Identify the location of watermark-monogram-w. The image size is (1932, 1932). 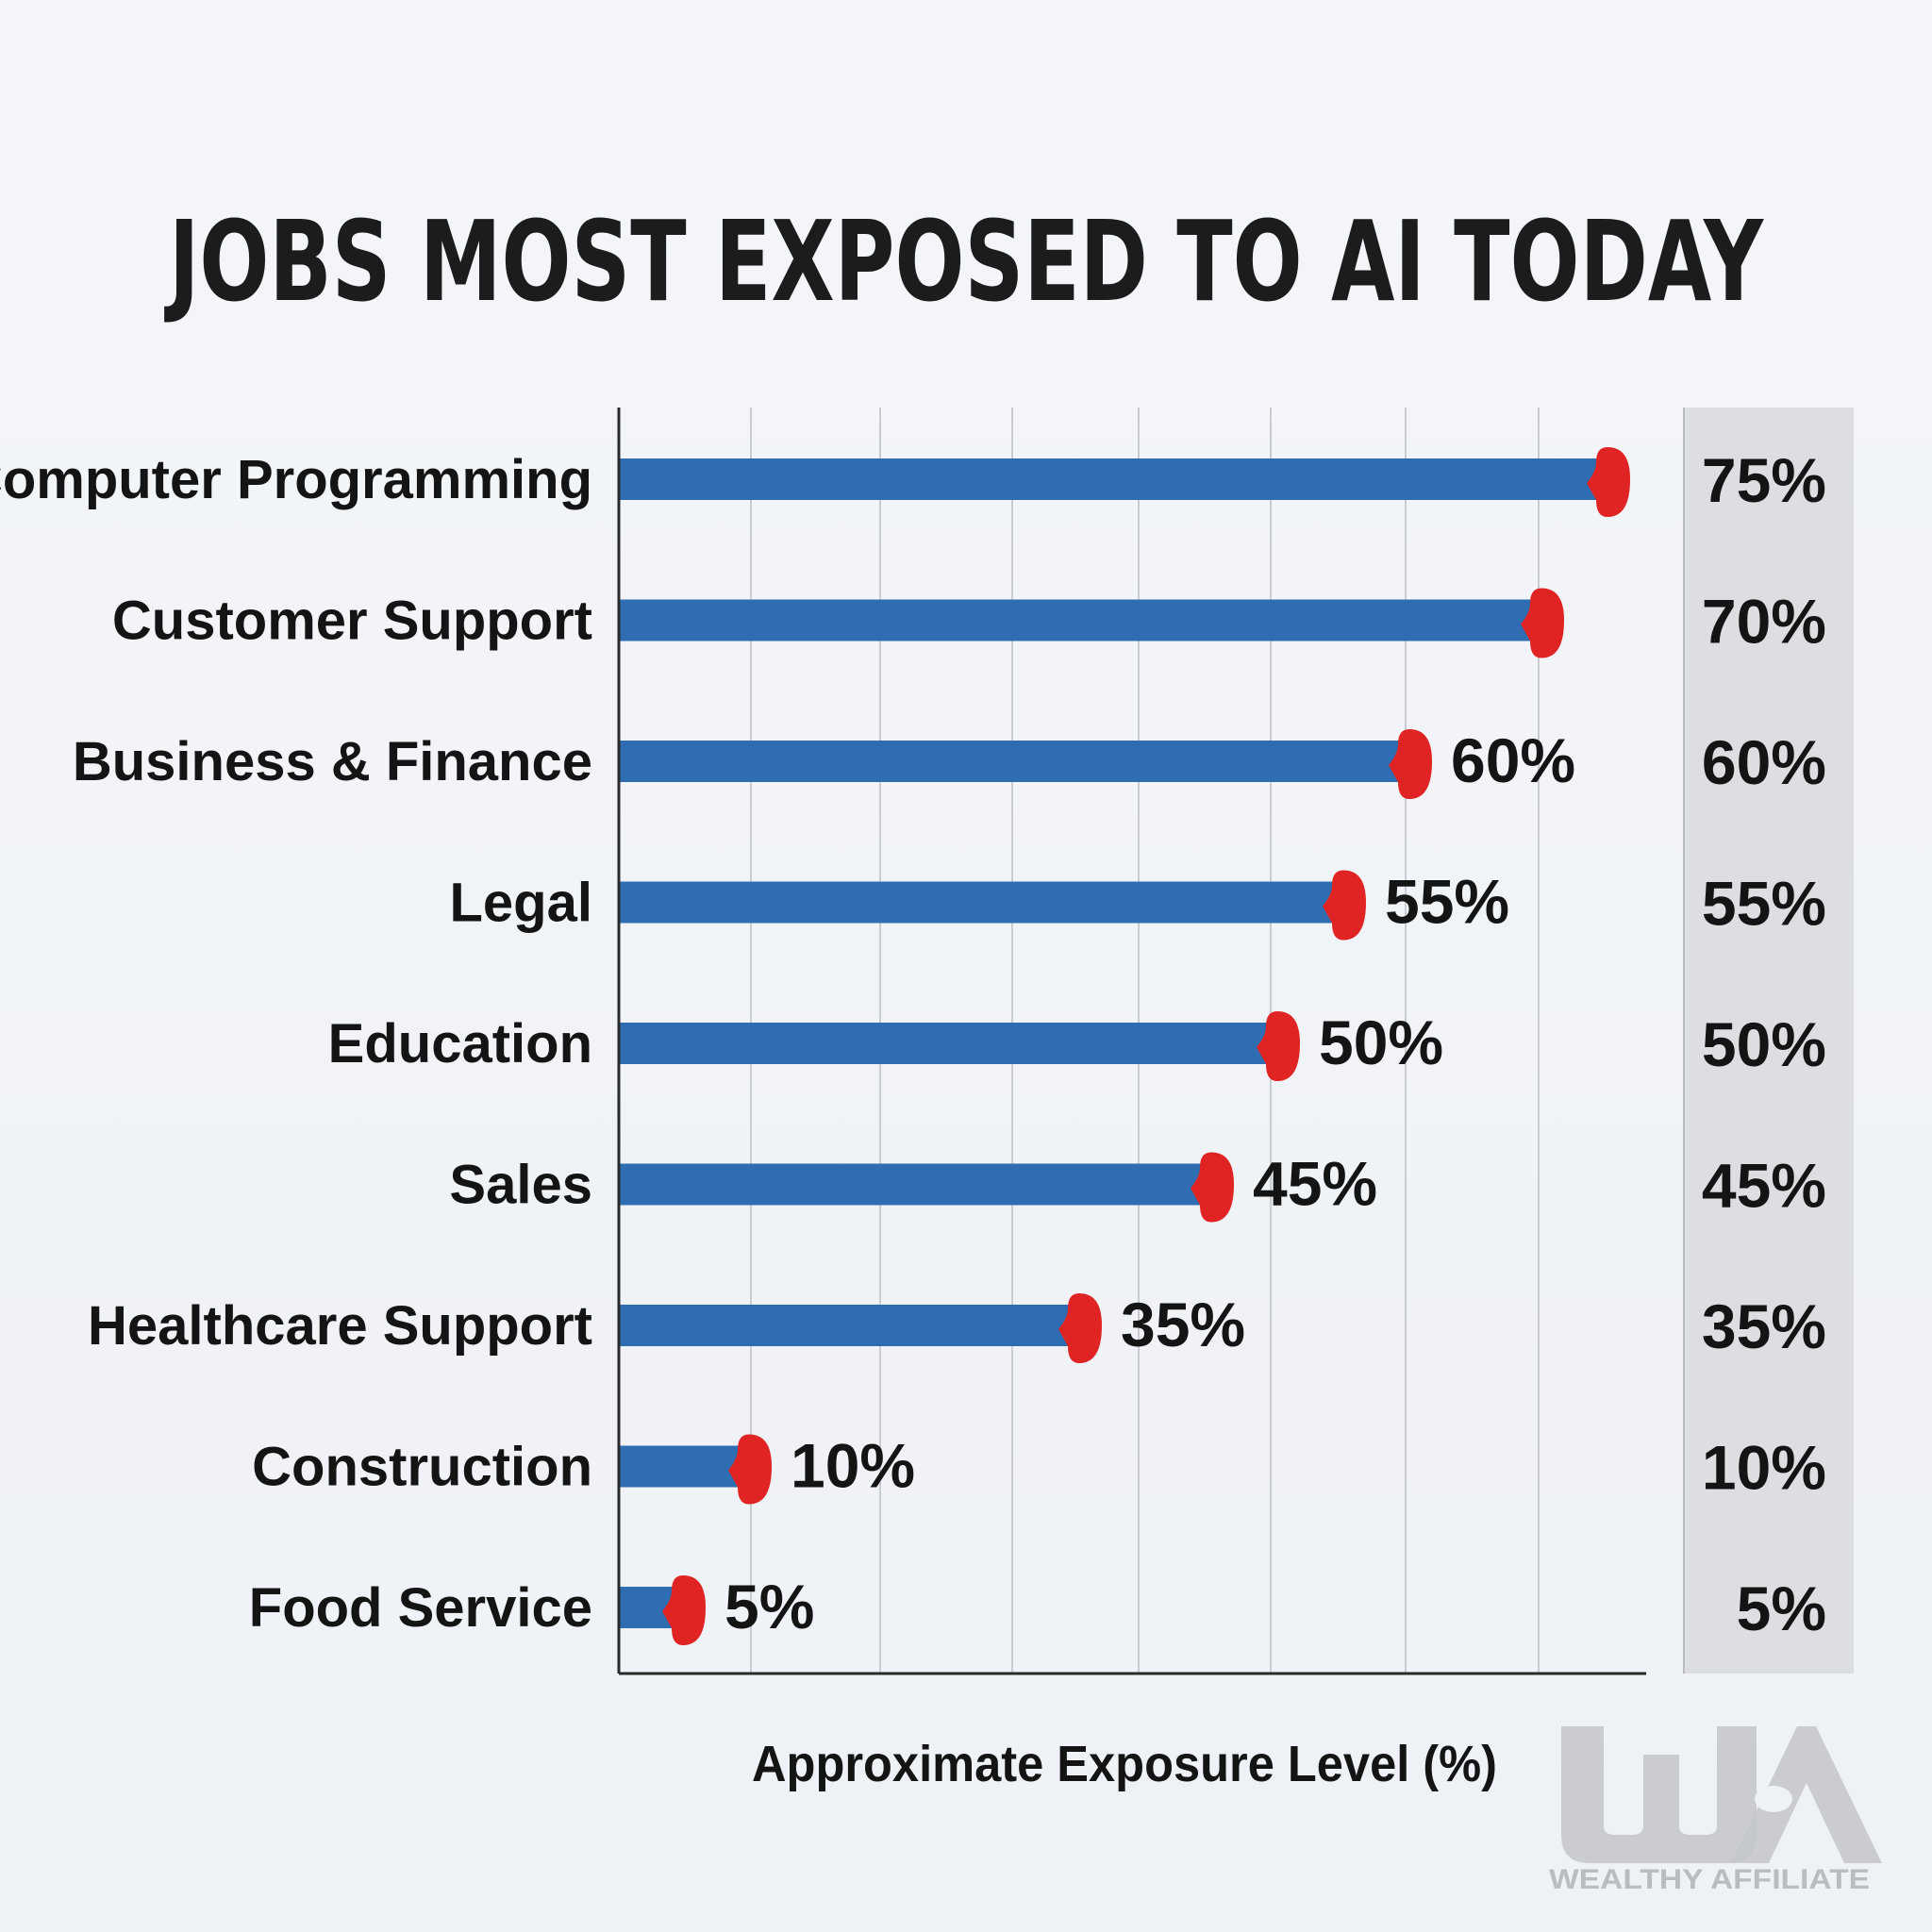
(1659, 1795).